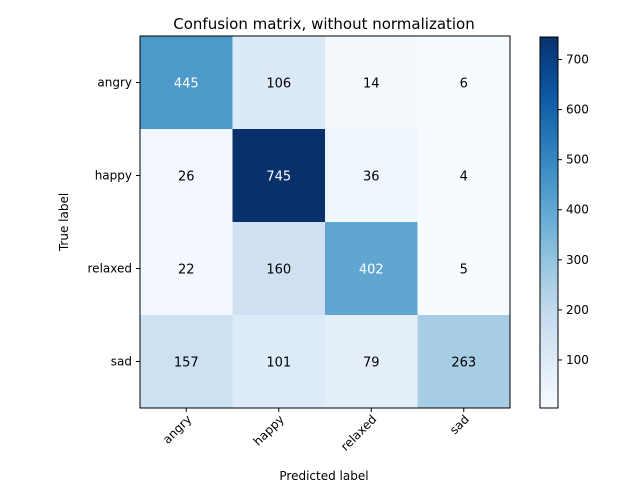  What do you see at coordinates (323, 474) in the screenshot?
I see `x-axis-label: Predicted label` at bounding box center [323, 474].